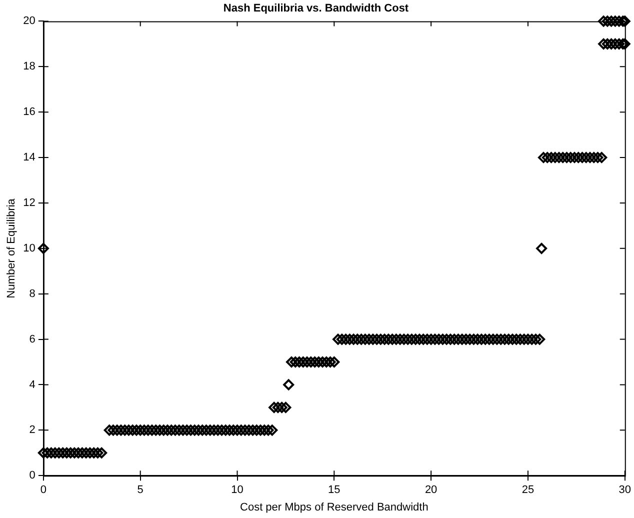 The width and height of the screenshot is (634, 518). Describe the element at coordinates (29, 248) in the screenshot. I see `y-tick-label: 10` at that location.